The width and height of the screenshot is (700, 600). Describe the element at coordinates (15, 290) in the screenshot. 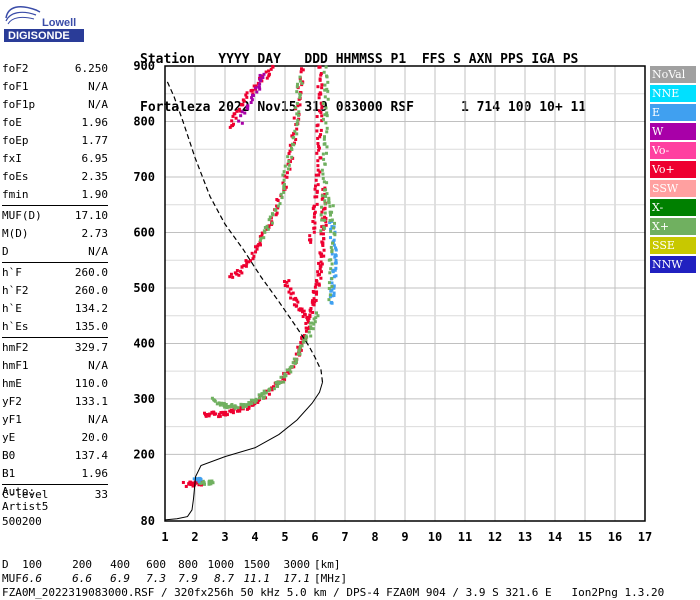

I see `param-label: h`F2` at that location.